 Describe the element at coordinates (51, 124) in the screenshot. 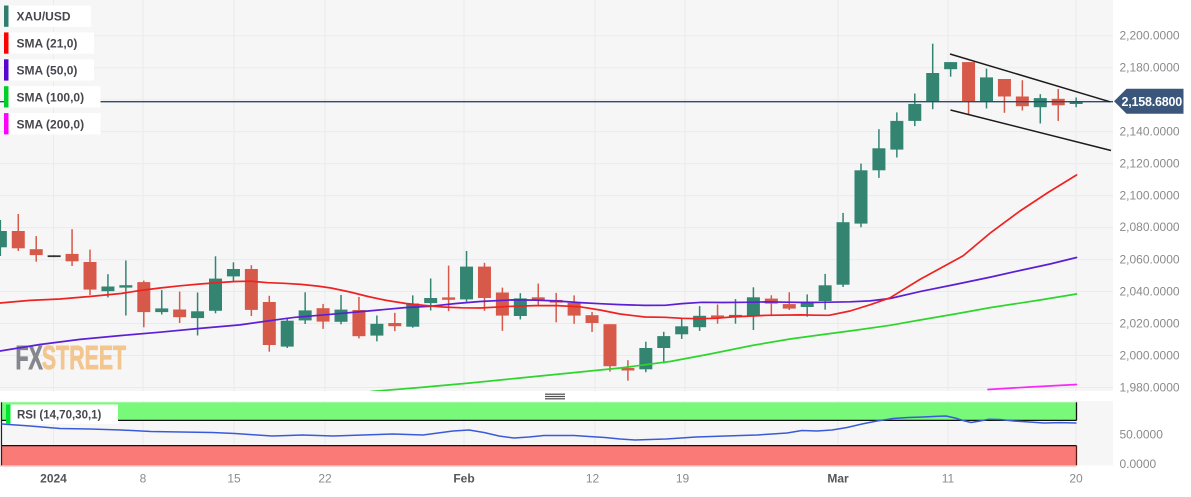

I see `svg-text: SMA (200,0)` at that location.